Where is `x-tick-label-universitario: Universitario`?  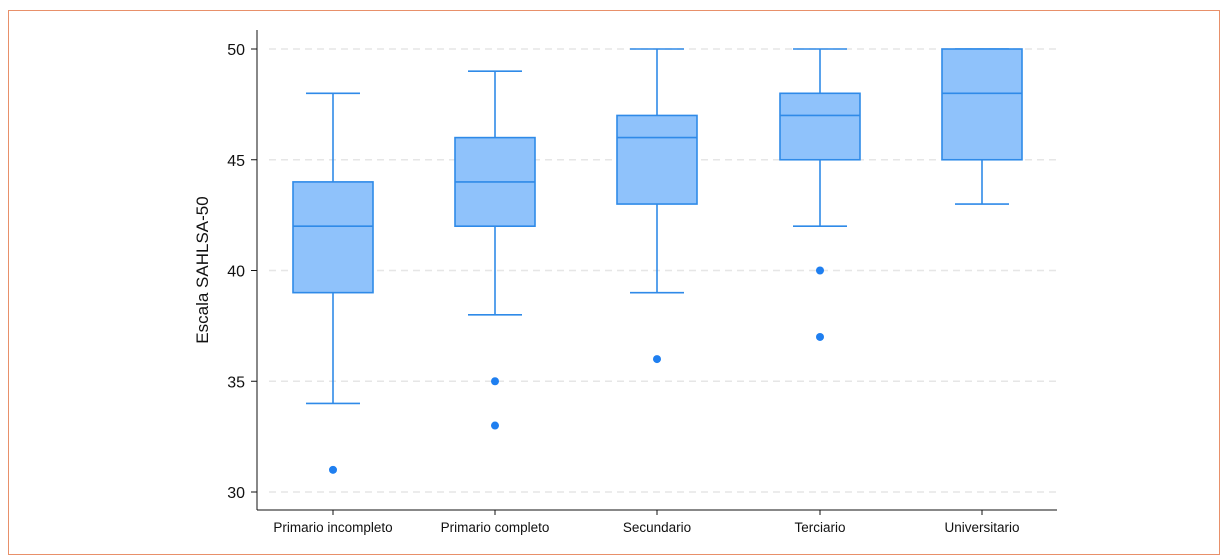
x-tick-label-universitario: Universitario is located at coordinates (981, 527).